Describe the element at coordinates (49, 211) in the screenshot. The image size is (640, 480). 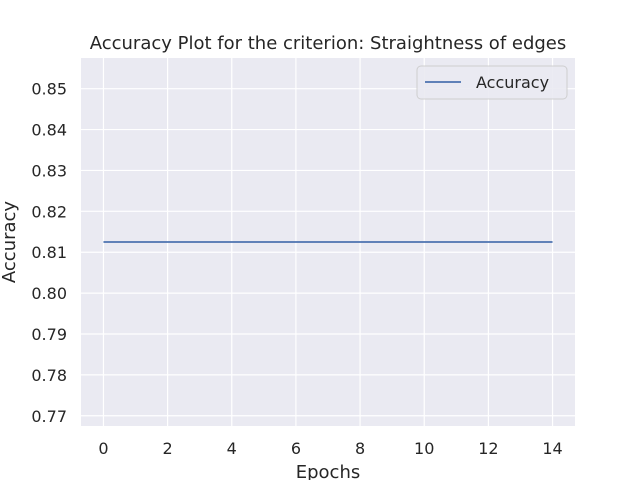
I see `y-tick-label: 0.82` at that location.